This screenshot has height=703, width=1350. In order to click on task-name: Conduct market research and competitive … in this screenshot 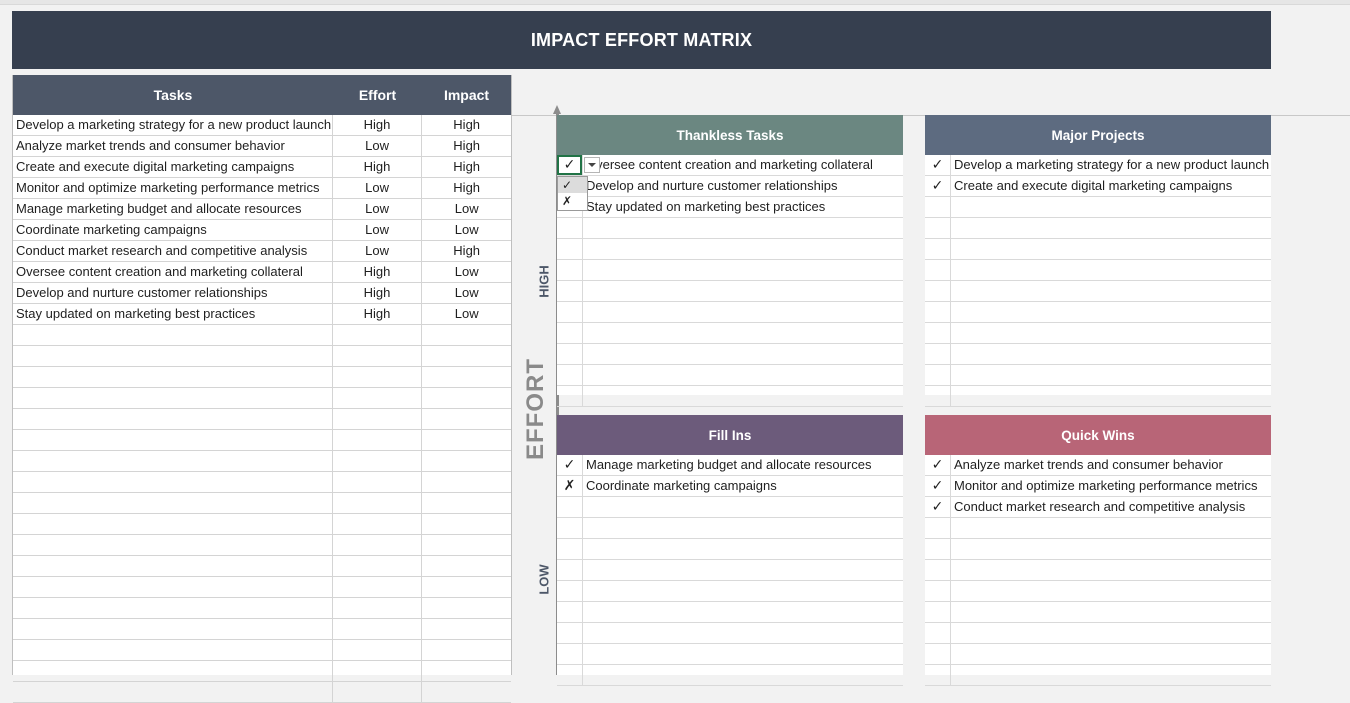, I will do `click(1100, 506)`.